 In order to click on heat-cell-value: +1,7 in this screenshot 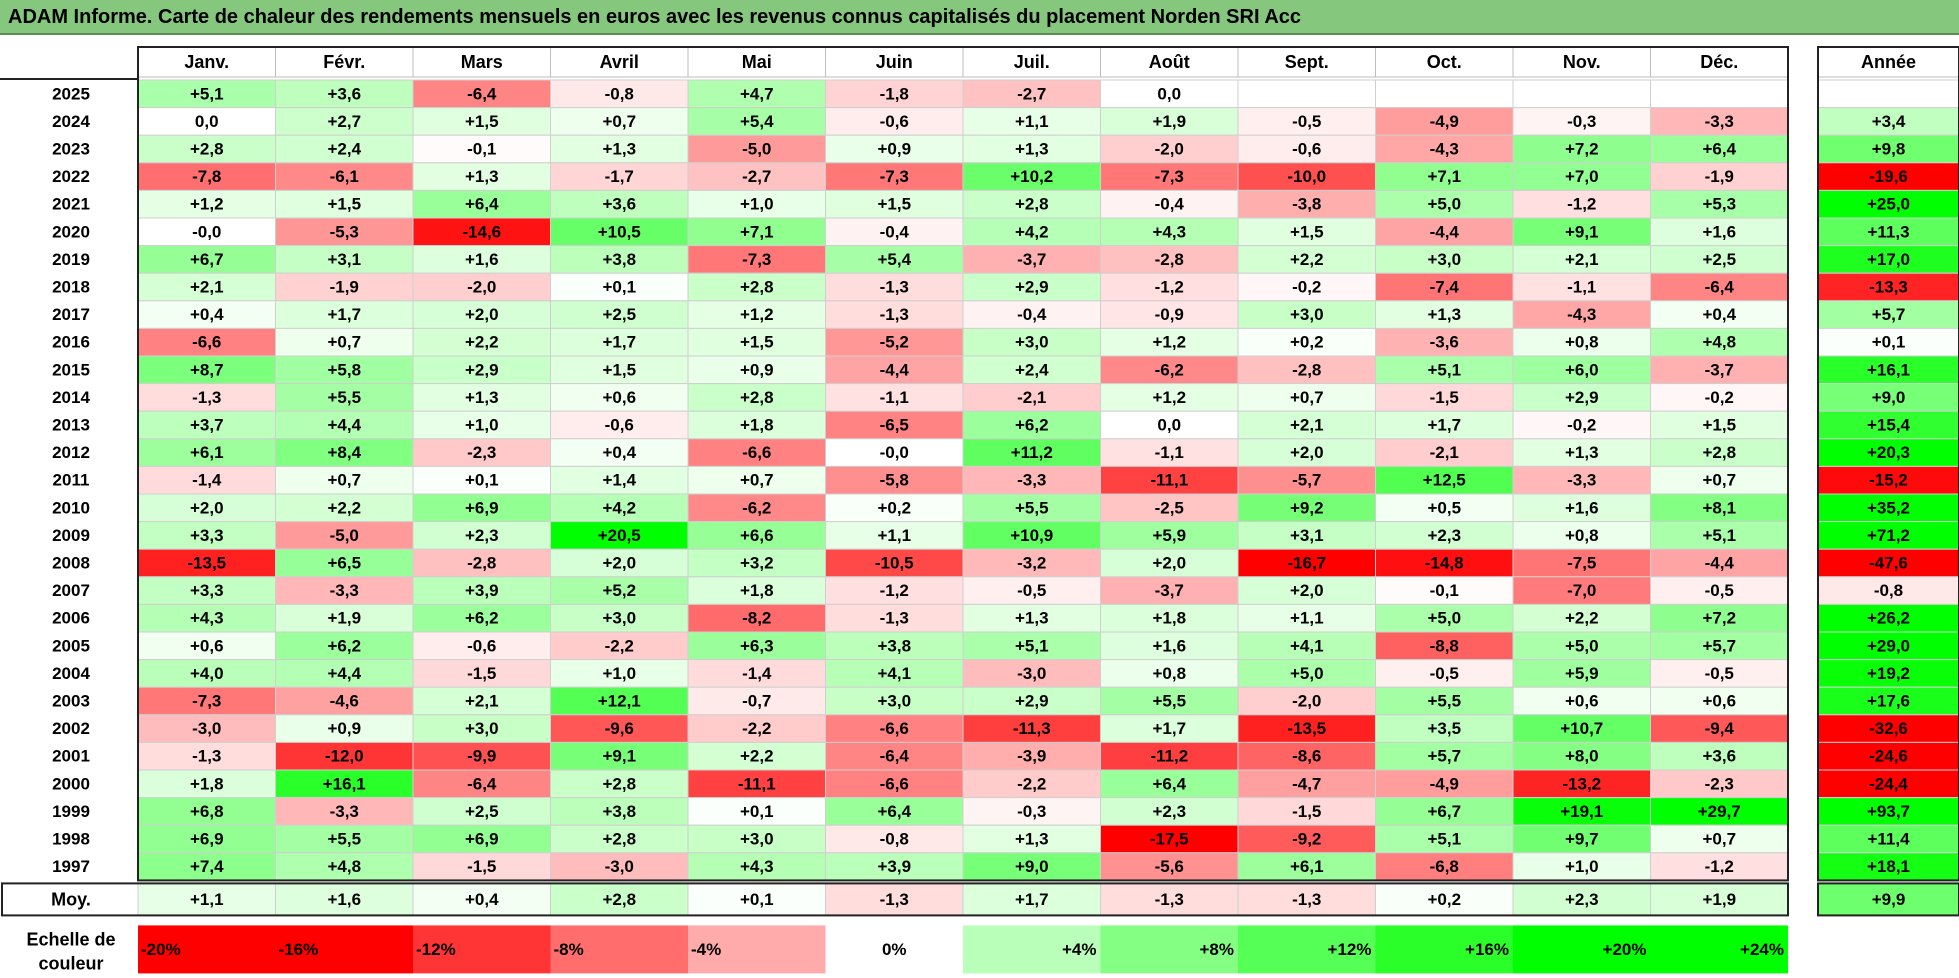, I will do `click(619, 342)`.